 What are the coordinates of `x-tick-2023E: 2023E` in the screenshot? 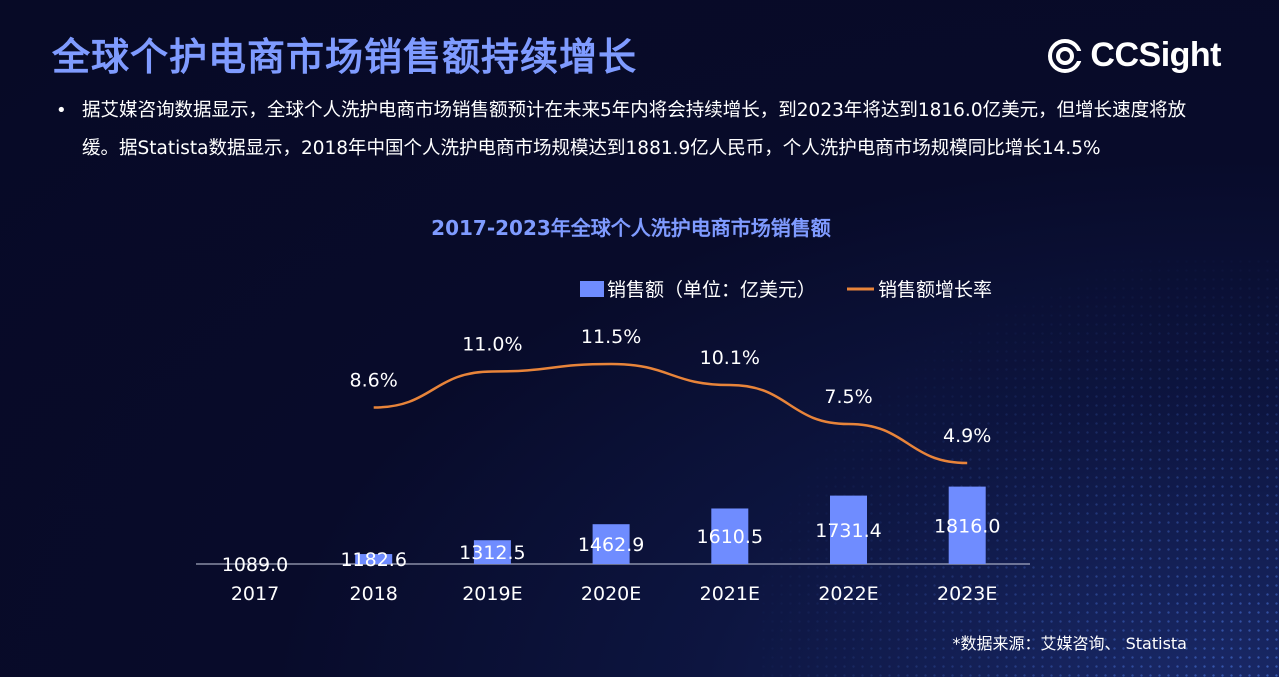 It's located at (967, 594).